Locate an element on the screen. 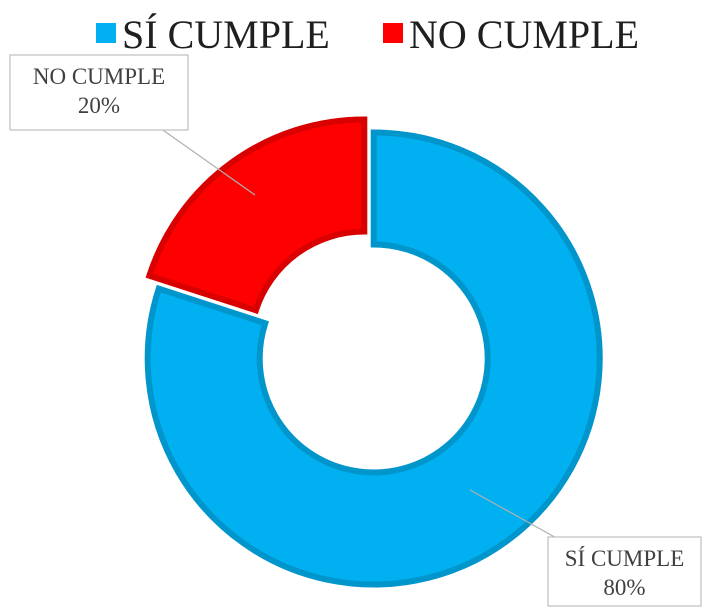 Image resolution: width=702 pixels, height=607 pixels. legend-label: SÍ CUMPLE is located at coordinates (226, 34).